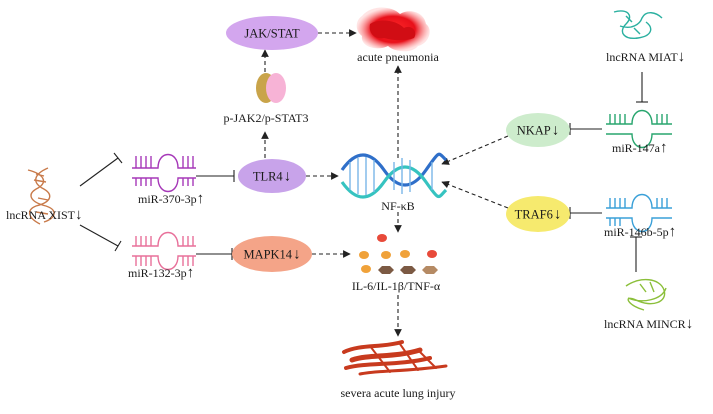 The image size is (713, 414). I want to click on mir-147a-hairpin-icon, so click(639, 129).